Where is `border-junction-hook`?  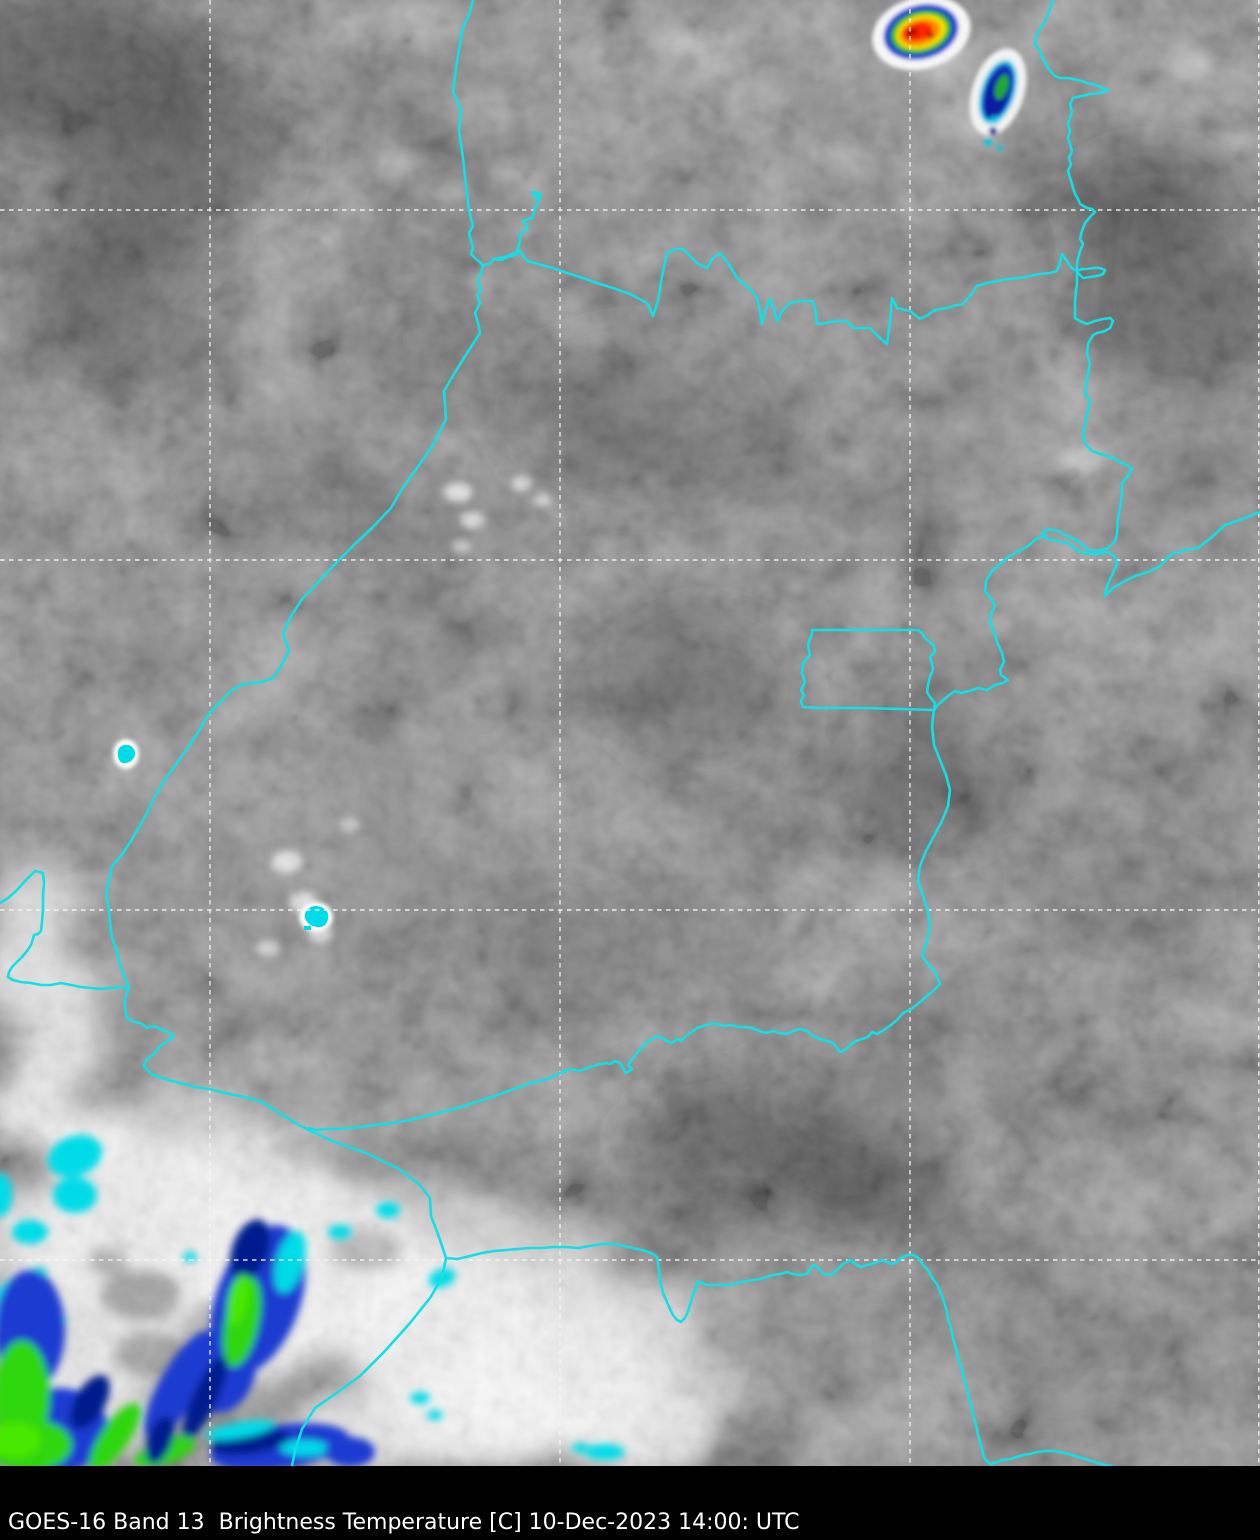 border-junction-hook is located at coordinates (1091, 273).